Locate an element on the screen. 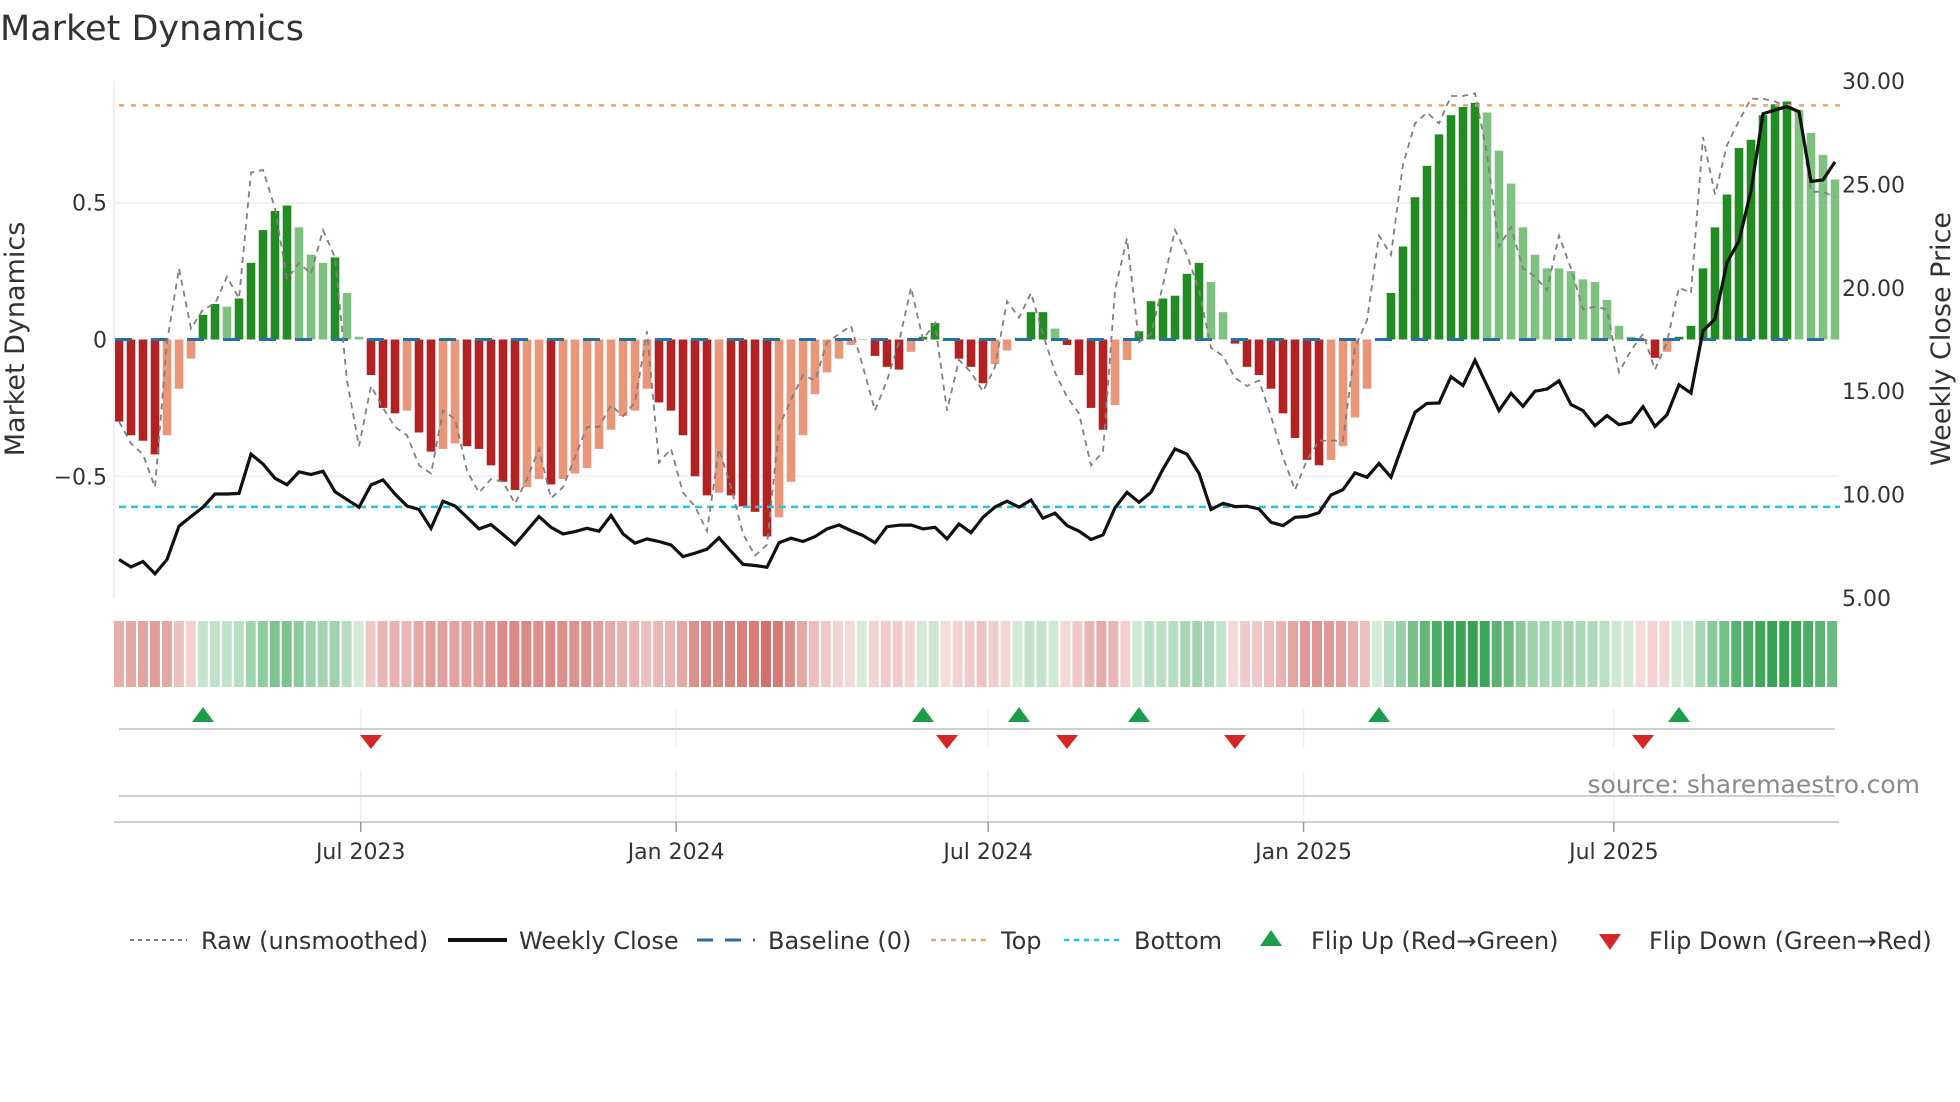 The height and width of the screenshot is (1102, 1960). legend-flip-up-icon is located at coordinates (1271, 938).